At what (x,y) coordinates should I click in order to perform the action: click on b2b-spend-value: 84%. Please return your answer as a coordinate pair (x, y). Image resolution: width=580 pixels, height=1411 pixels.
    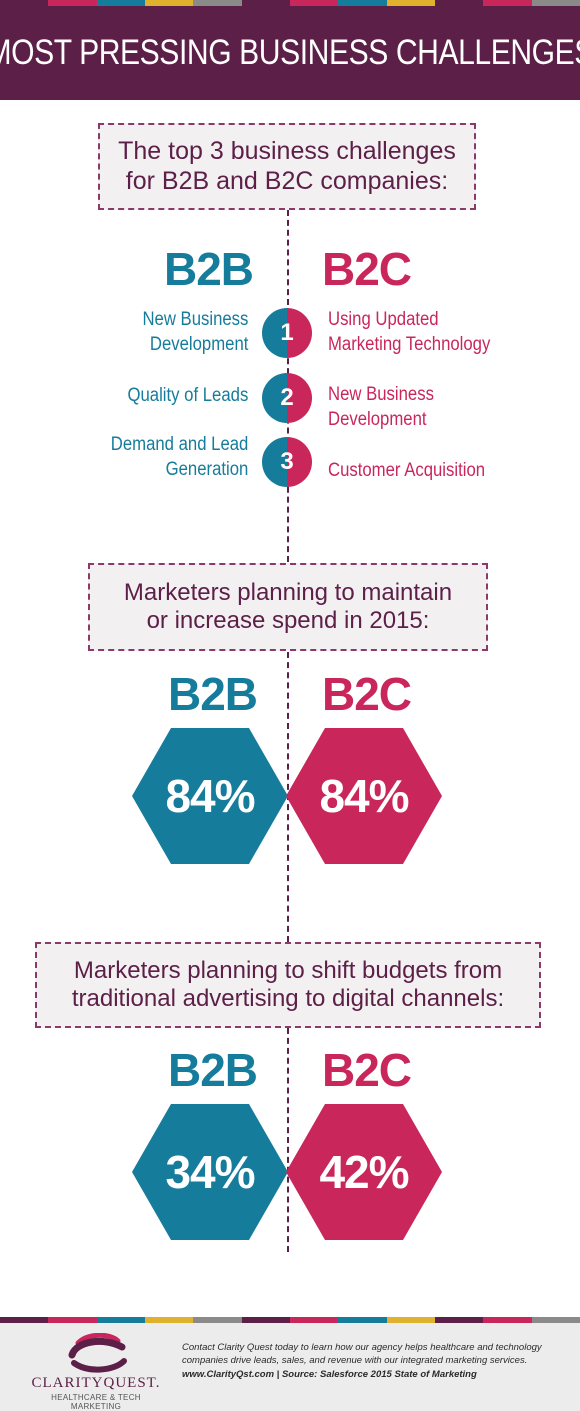
    Looking at the image, I should click on (210, 796).